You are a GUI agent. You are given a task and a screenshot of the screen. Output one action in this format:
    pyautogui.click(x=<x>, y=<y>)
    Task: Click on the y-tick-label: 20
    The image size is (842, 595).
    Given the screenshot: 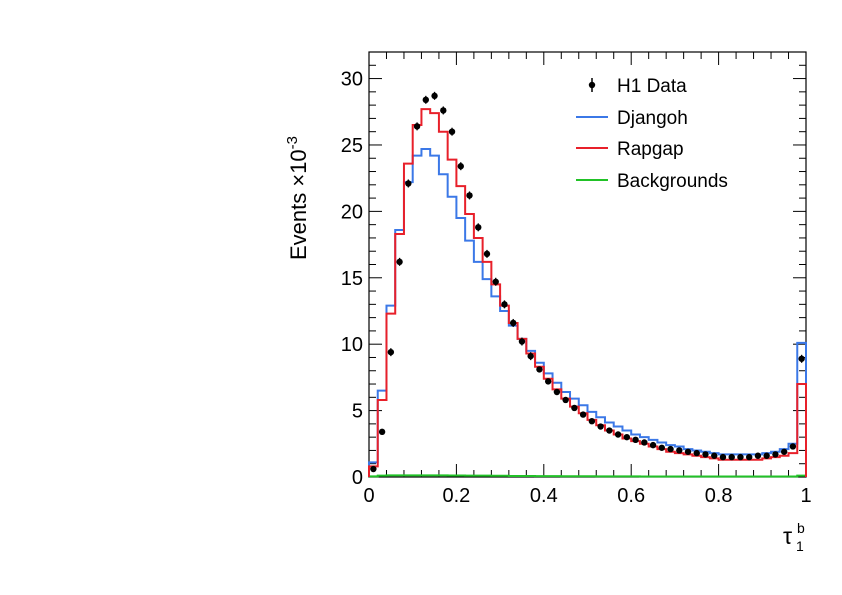 What is the action you would take?
    pyautogui.click(x=352, y=212)
    